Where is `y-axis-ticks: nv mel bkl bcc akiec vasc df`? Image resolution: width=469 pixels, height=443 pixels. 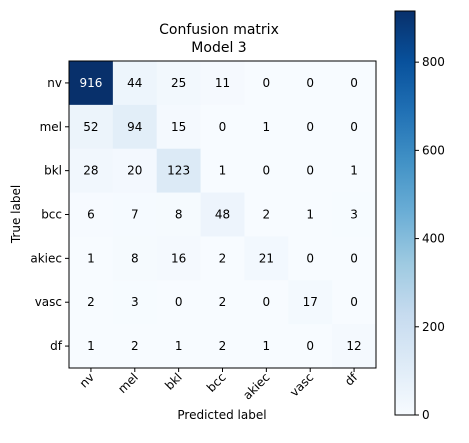 y-axis-ticks: nv mel bkl bcc akiec vasc df is located at coordinates (49, 214).